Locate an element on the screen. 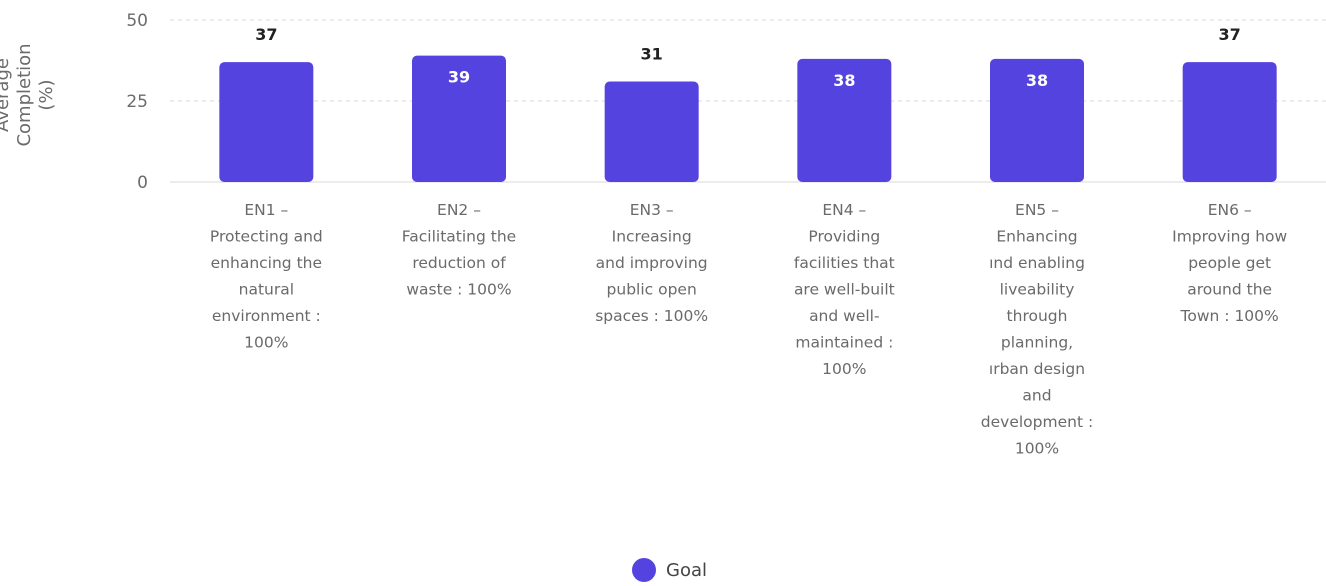  data-label: 39 is located at coordinates (459, 77).